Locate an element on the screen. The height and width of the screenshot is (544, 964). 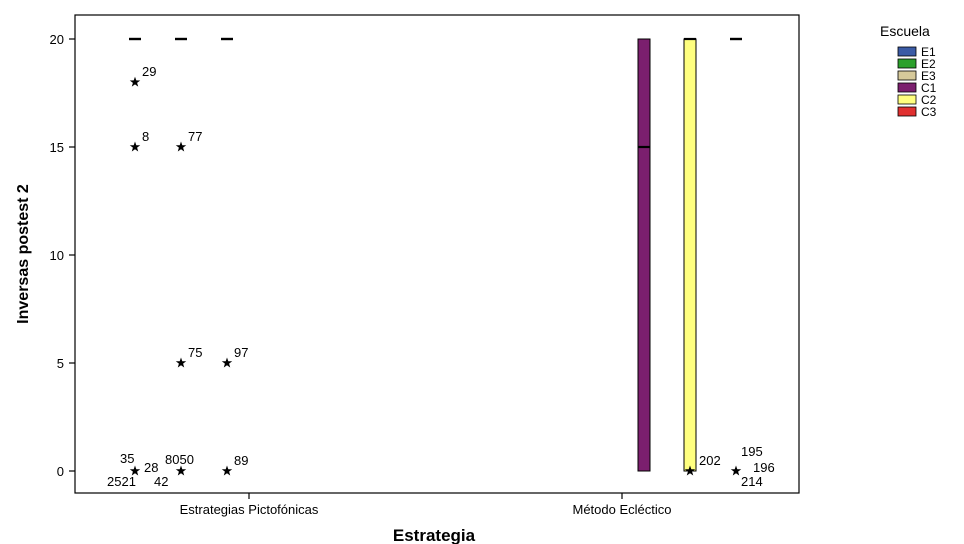
box-c1 is located at coordinates (644, 255).